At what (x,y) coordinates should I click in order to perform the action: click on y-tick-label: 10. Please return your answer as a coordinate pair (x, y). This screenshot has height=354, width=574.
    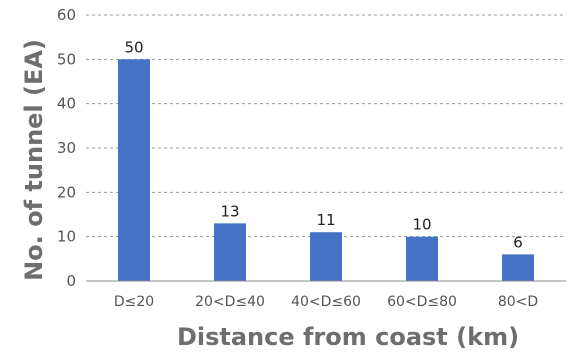
    Looking at the image, I should click on (66, 237).